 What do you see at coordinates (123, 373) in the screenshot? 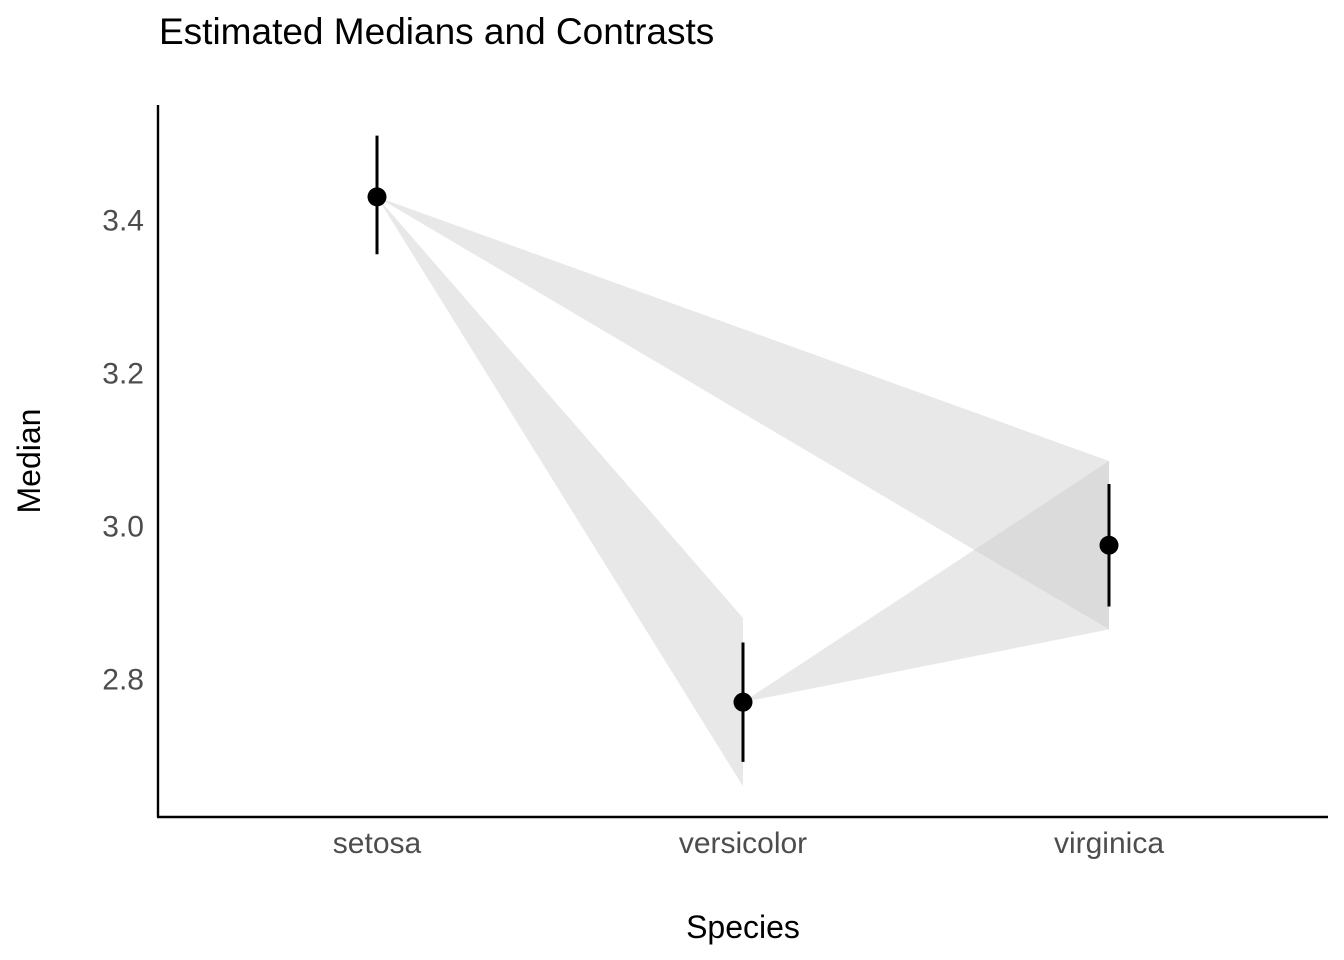
I see `y-tick-label: 3.2` at bounding box center [123, 373].